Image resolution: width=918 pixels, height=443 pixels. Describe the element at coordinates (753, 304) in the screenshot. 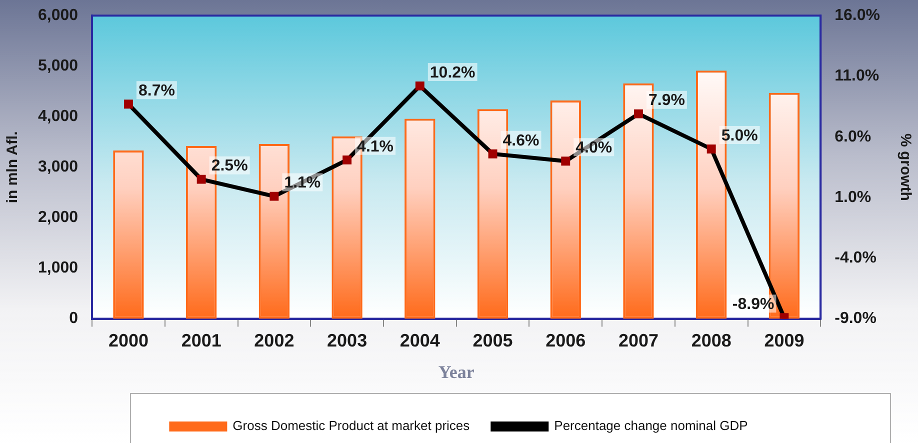

I see `data-label: -8.9%` at that location.